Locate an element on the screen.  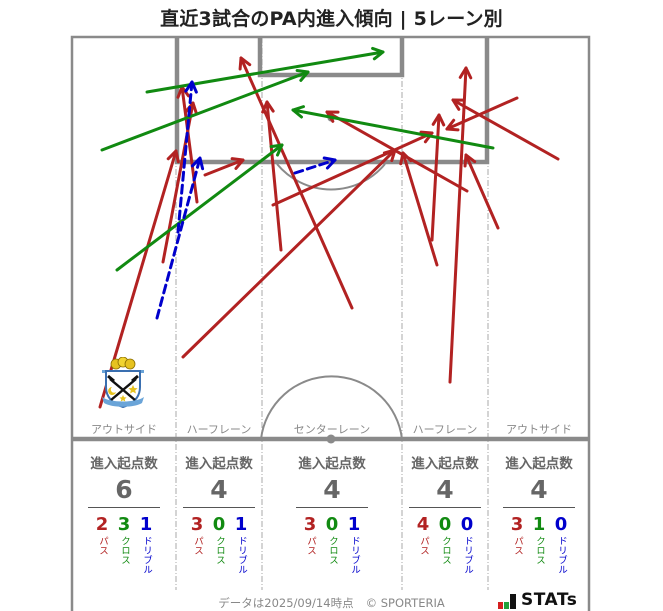
summary-total: 6 is located at coordinates (124, 489).